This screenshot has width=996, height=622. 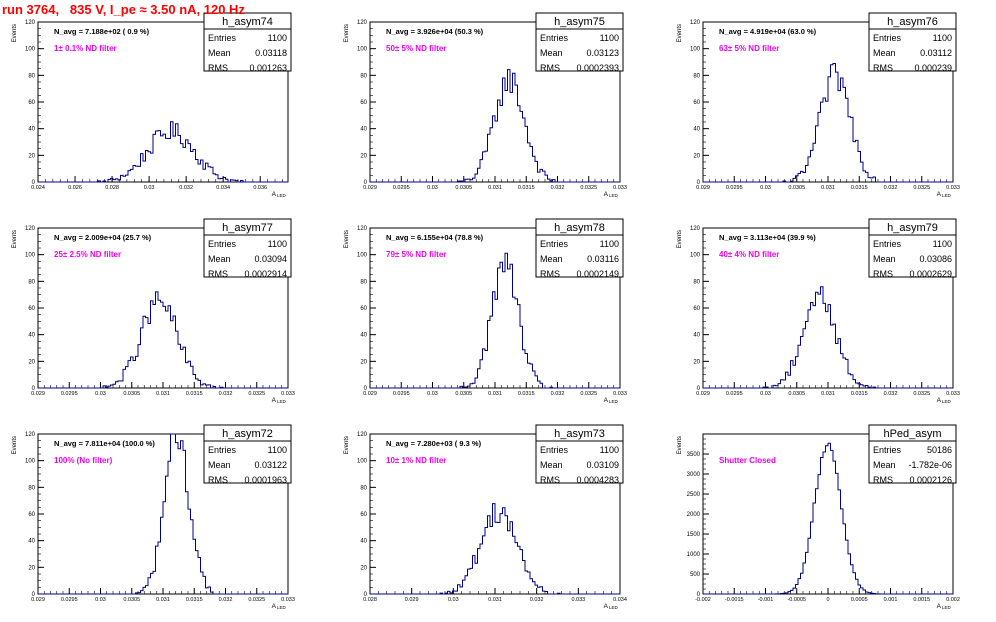 I want to click on x-tick-label: 0.001, so click(x=891, y=600).